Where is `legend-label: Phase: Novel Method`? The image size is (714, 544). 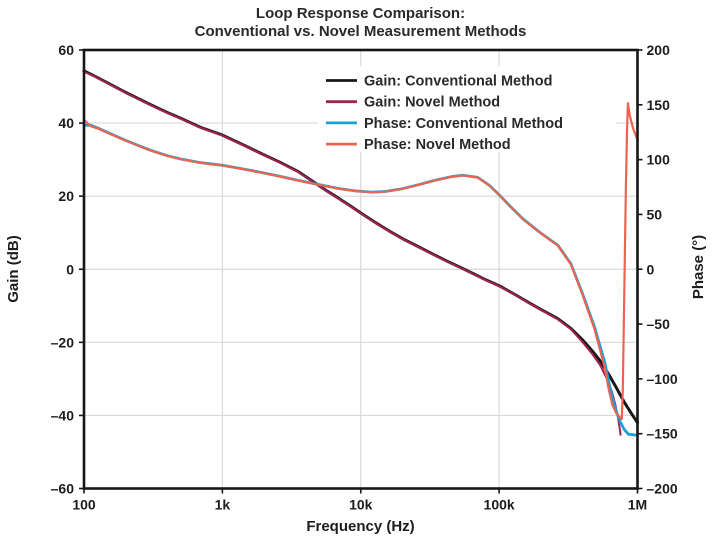 legend-label: Phase: Novel Method is located at coordinates (437, 145).